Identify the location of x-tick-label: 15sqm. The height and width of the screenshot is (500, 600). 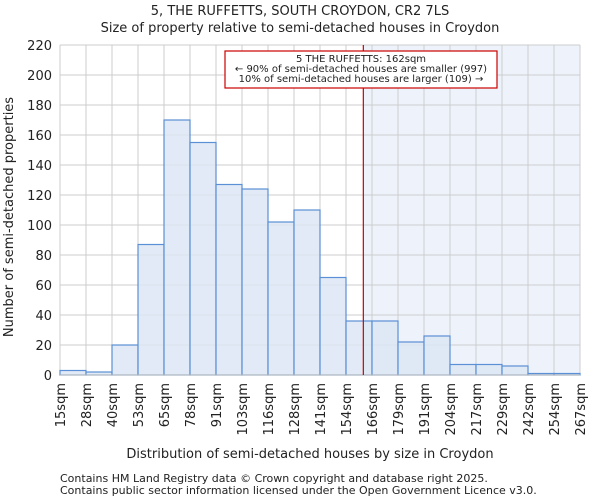
(61, 405).